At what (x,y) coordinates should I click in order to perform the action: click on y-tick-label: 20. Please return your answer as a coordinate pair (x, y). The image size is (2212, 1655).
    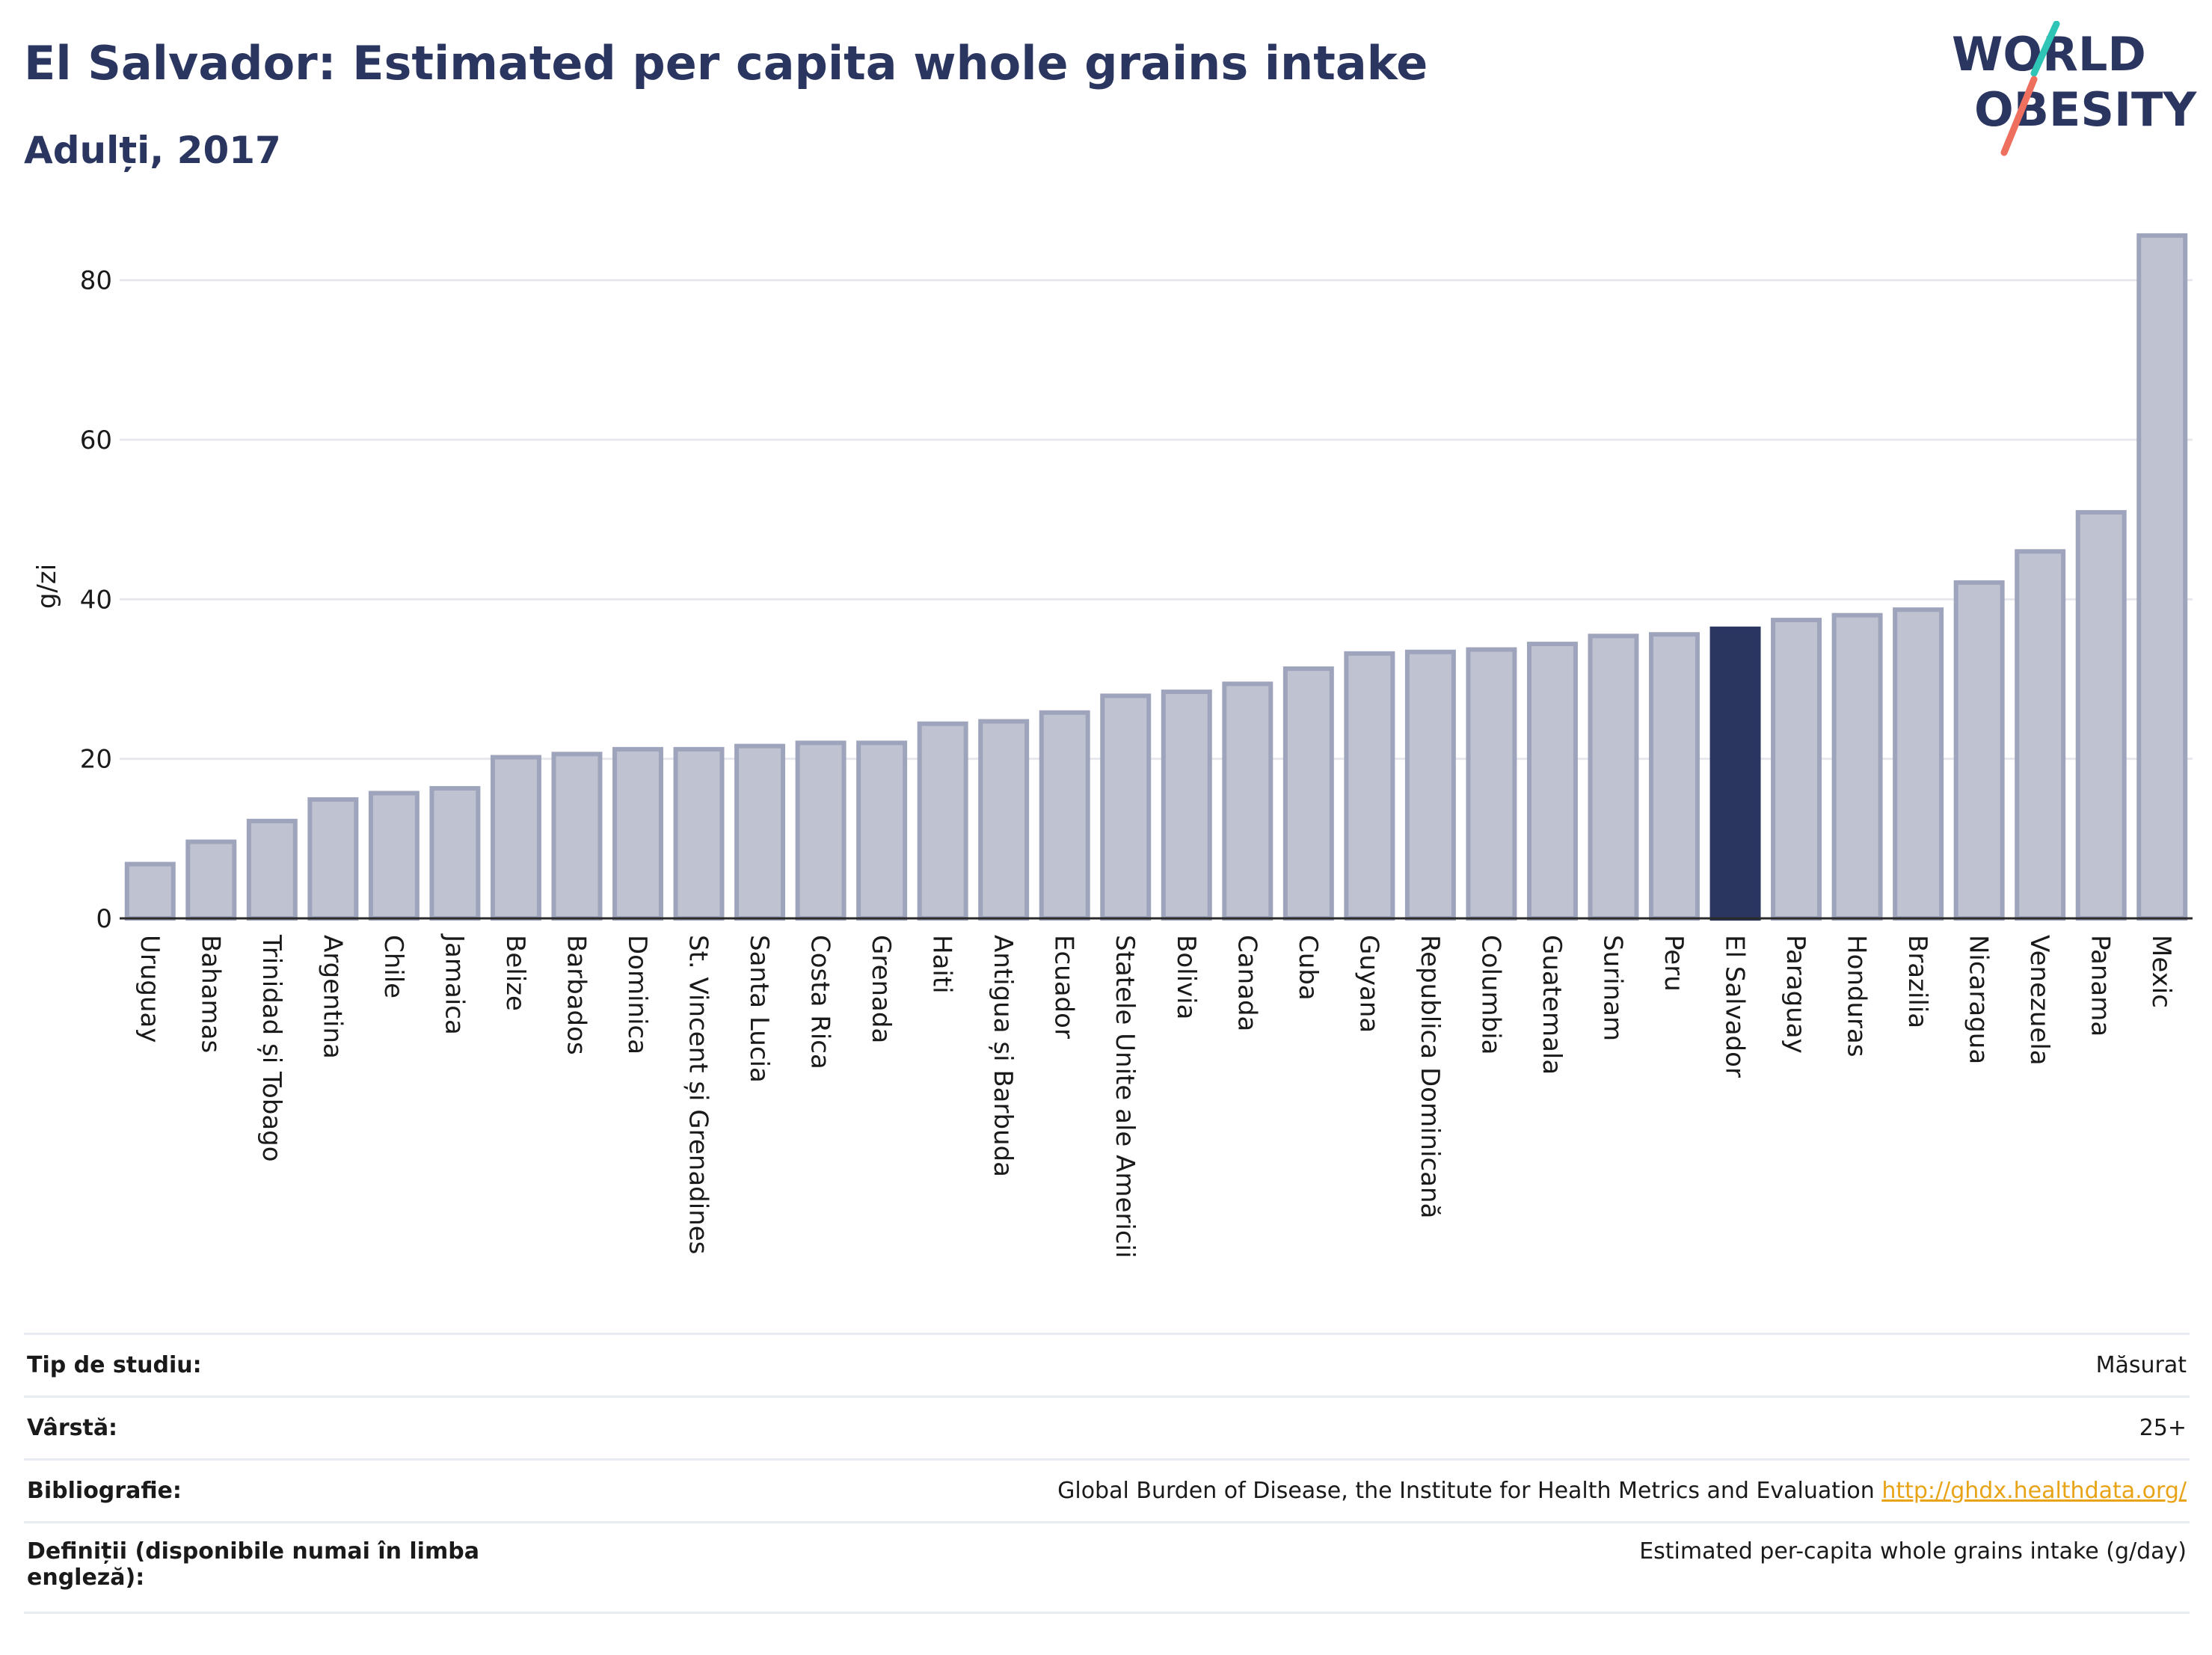
    Looking at the image, I should click on (96, 760).